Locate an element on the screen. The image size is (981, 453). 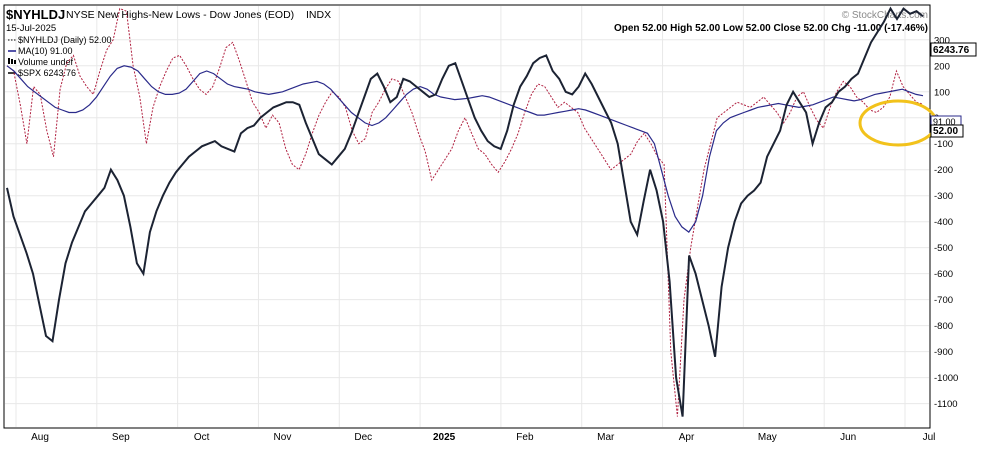
svg-text: 52.00 is located at coordinates (945, 131).